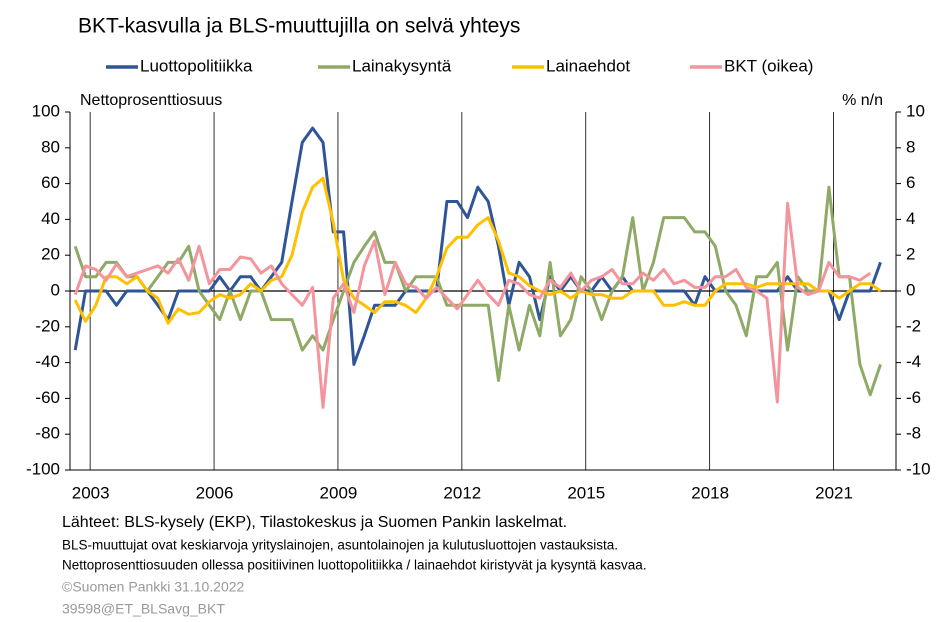 The height and width of the screenshot is (622, 952). What do you see at coordinates (910, 218) in the screenshot?
I see `y2-tick-label: 4` at bounding box center [910, 218].